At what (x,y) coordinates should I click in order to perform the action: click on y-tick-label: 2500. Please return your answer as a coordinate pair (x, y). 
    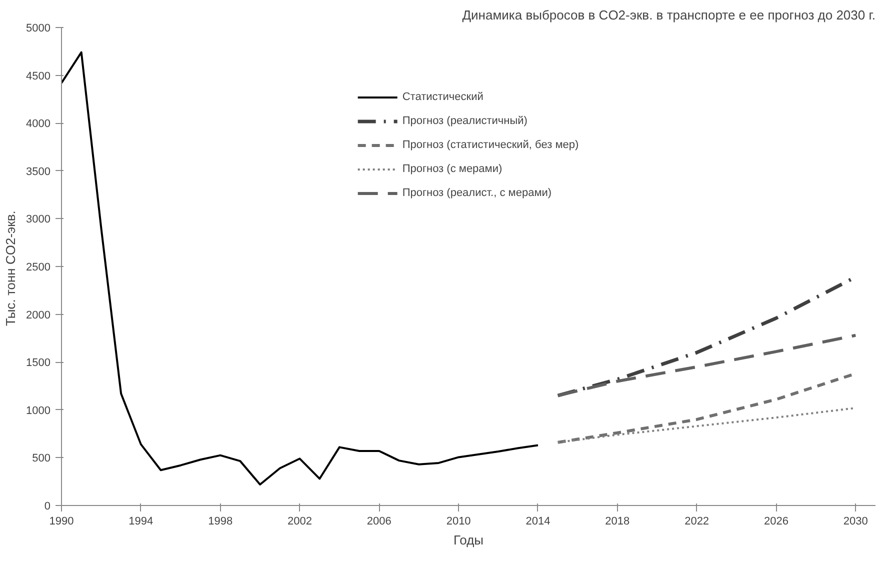
    Looking at the image, I should click on (38, 268).